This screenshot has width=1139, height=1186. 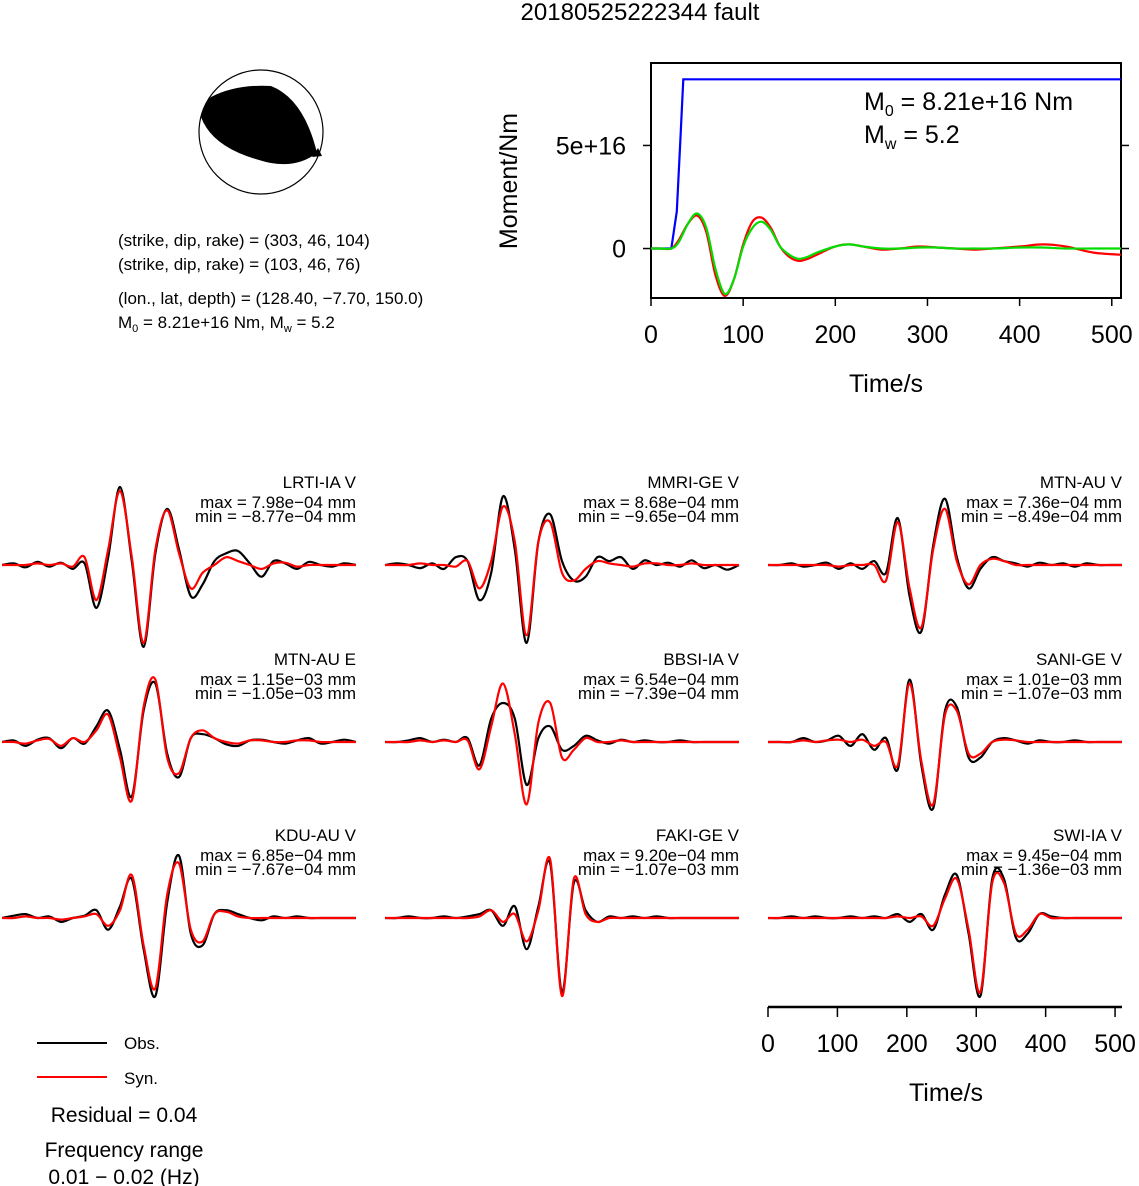 I want to click on legend-syn-label: Syn., so click(x=141, y=1078).